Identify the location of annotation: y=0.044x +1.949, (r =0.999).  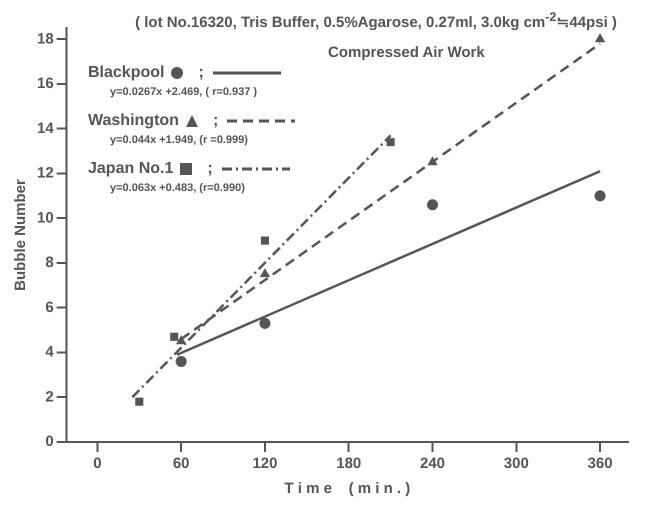
(179, 141).